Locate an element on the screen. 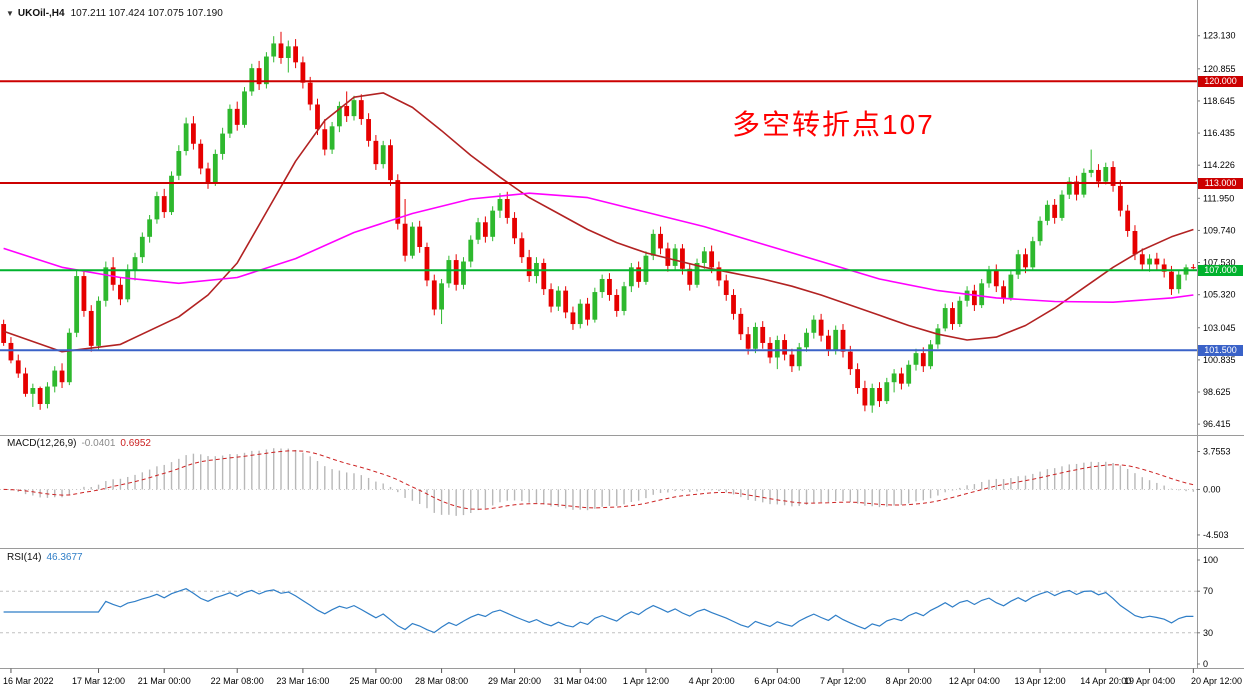  macd-panel: 3.7553 0.00 -4.503 is located at coordinates (615, 493).